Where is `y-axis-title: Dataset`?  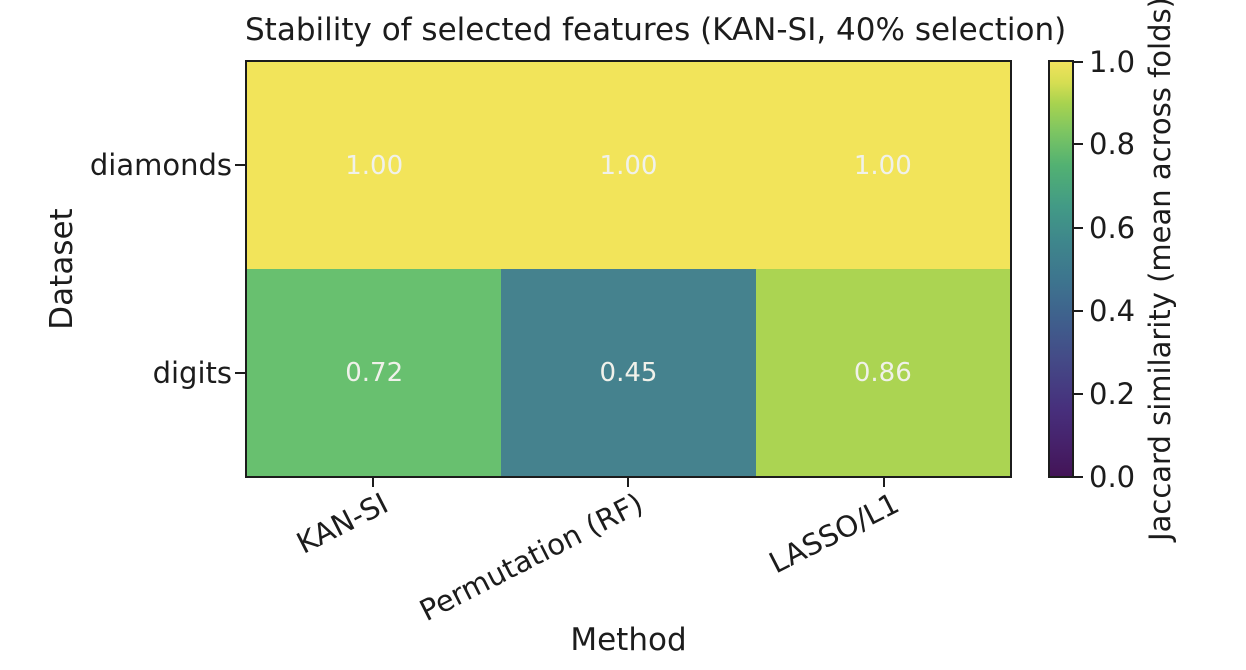 y-axis-title: Dataset is located at coordinates (62, 269).